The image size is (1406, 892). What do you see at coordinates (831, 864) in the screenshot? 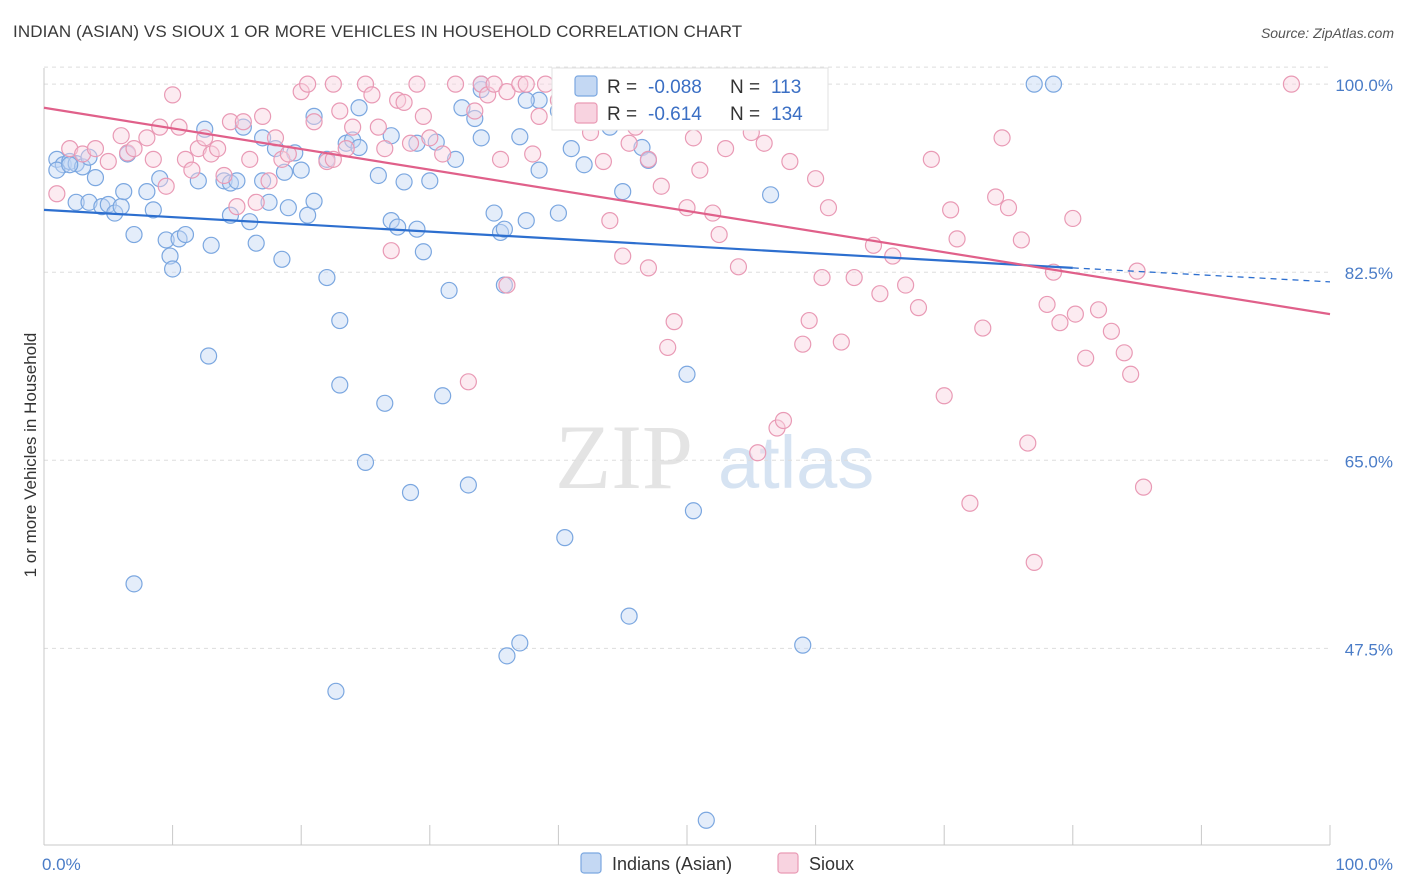
I see `bottom-legend-label-pink: Sioux` at bounding box center [831, 864].